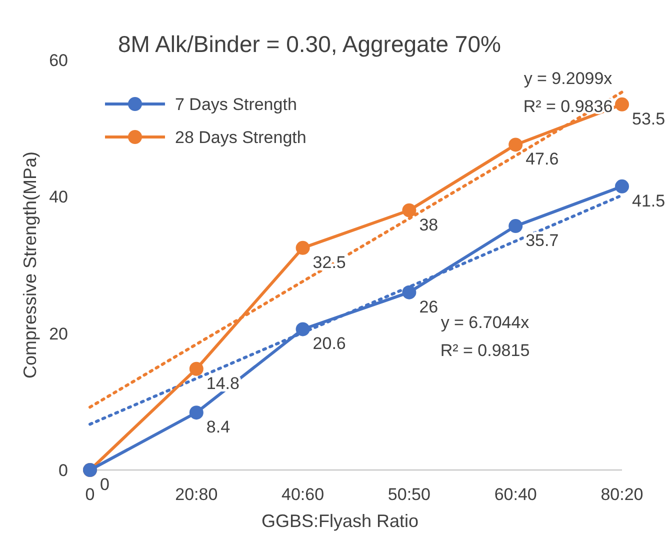 The image size is (665, 536). What do you see at coordinates (428, 224) in the screenshot?
I see `data-label: 38` at bounding box center [428, 224].